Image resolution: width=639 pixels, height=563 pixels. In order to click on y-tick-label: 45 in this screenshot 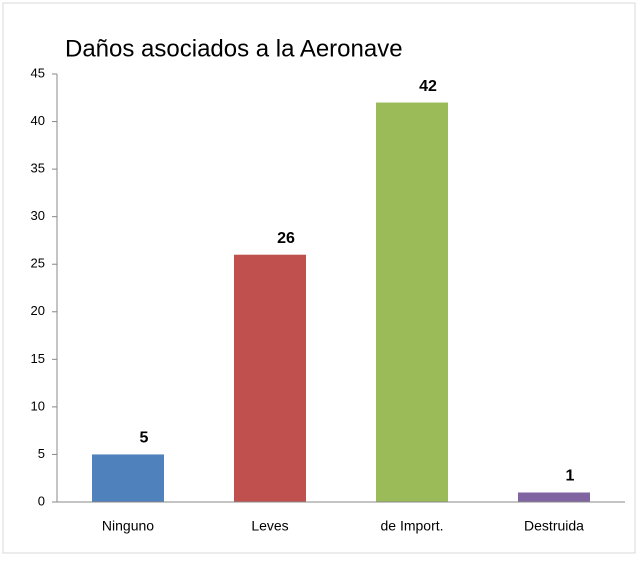, I will do `click(38, 72)`.